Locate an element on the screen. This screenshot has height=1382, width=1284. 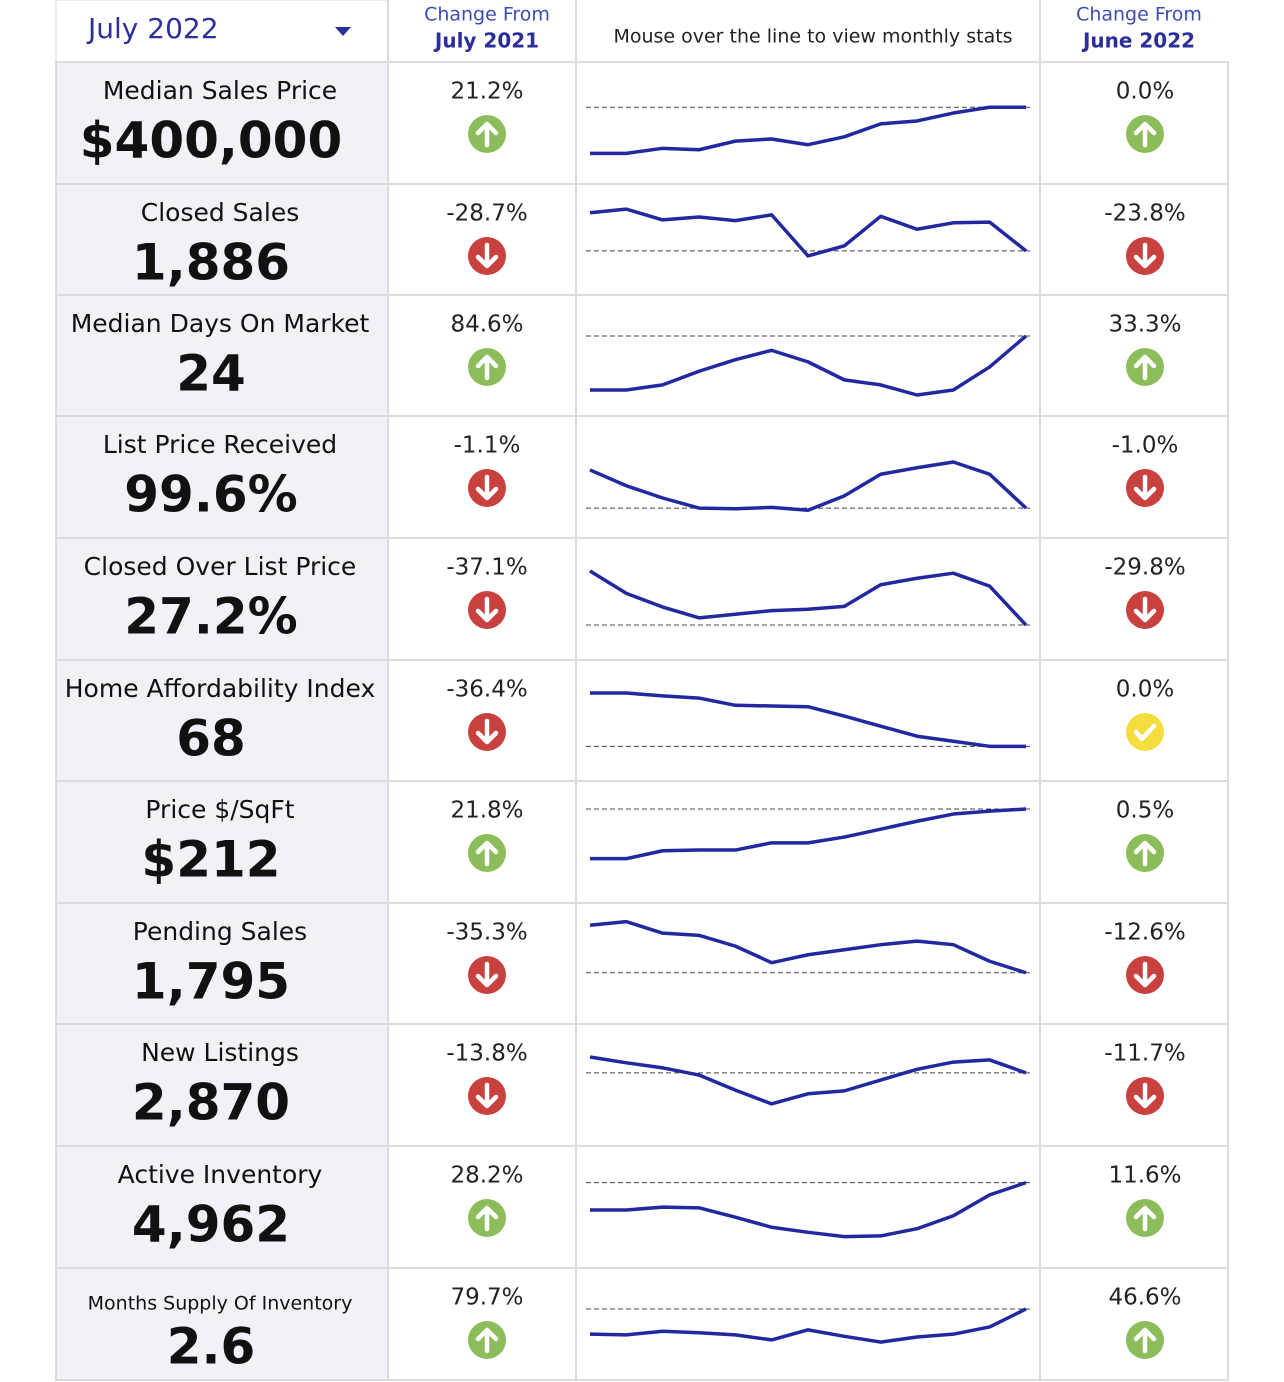
change-year: 28.2% is located at coordinates (486, 1176).